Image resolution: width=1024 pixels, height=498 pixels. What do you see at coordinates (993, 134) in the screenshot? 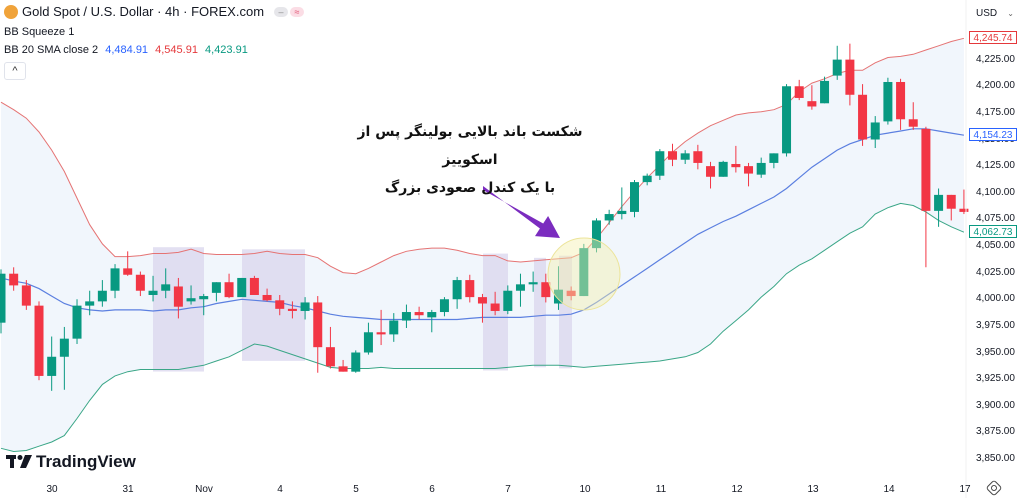
I see `basis-price-tag: 4,154.23` at bounding box center [993, 134].